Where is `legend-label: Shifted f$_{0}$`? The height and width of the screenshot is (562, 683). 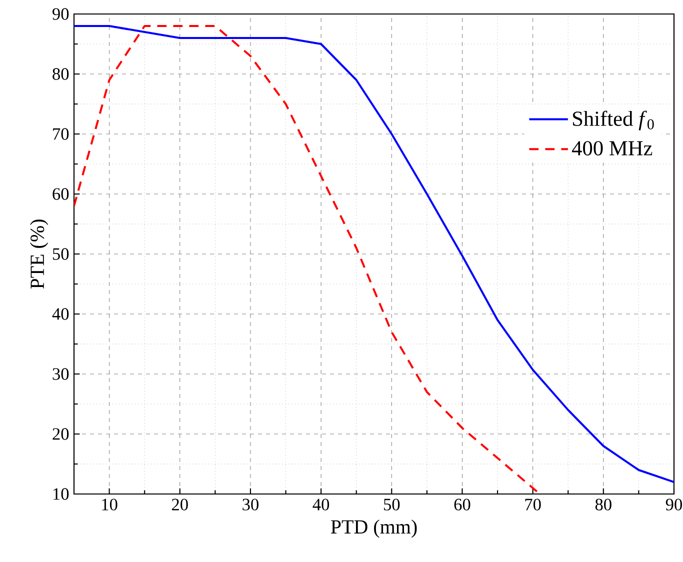 legend-label: Shifted f$_{0}$ is located at coordinates (613, 120).